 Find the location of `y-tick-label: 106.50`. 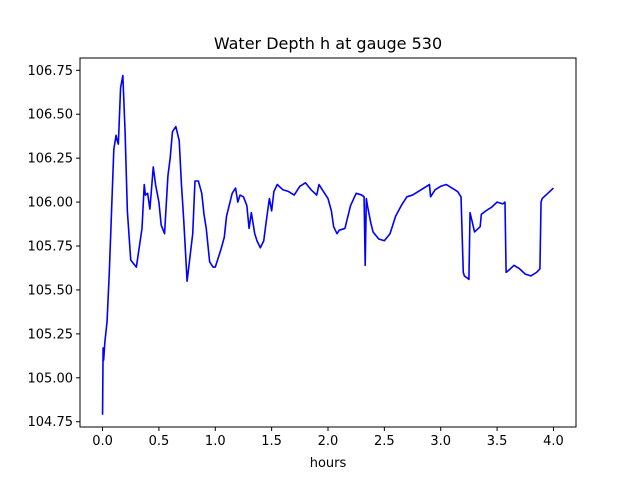

y-tick-label: 106.50 is located at coordinates (51, 115).